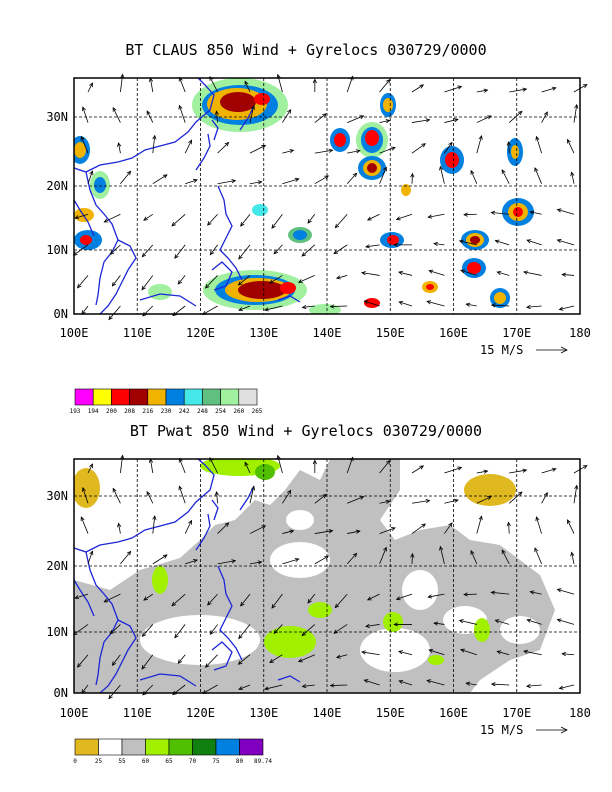  What do you see at coordinates (193, 761) in the screenshot?
I see `bottom-colorbar-label: 70` at bounding box center [193, 761].